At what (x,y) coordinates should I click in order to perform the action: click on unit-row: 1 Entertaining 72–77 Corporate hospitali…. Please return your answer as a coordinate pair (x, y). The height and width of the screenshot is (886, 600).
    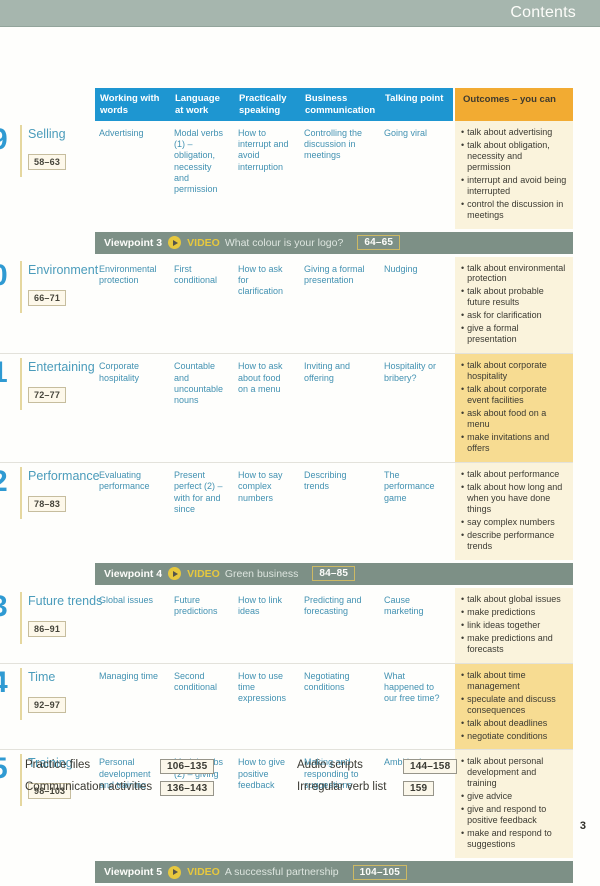
    Looking at the image, I should click on (286, 408).